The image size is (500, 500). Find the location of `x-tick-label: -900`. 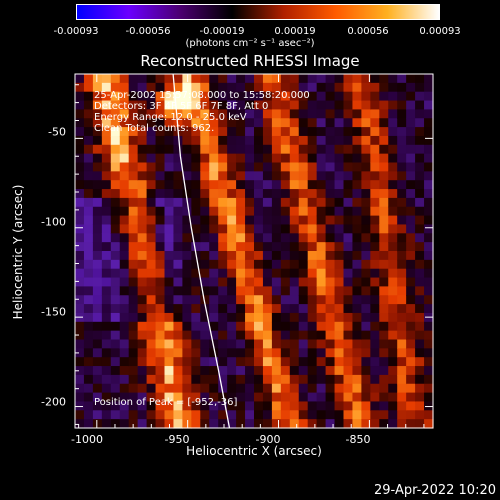

x-tick-label: -900 is located at coordinates (268, 439).